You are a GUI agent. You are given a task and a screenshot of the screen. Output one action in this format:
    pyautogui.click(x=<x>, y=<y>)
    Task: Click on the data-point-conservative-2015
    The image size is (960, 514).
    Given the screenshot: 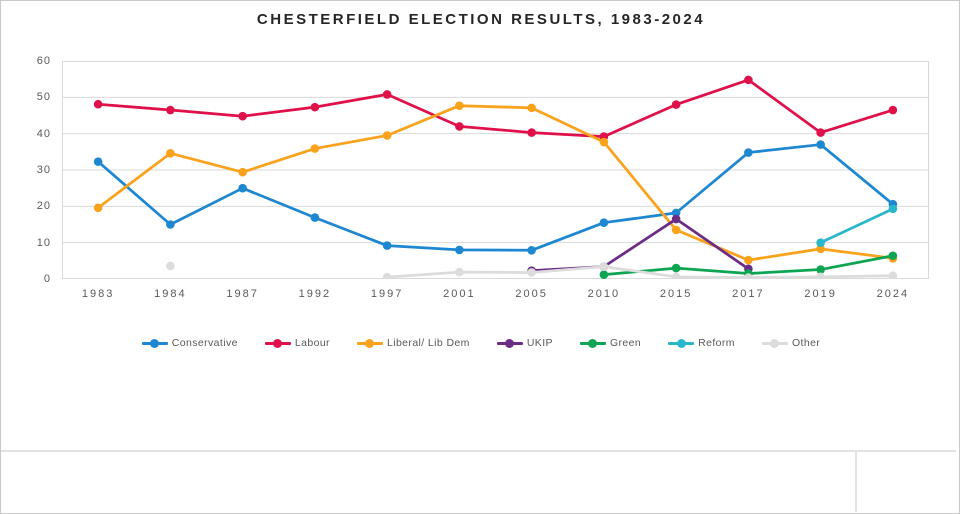 What is the action you would take?
    pyautogui.click(x=676, y=213)
    